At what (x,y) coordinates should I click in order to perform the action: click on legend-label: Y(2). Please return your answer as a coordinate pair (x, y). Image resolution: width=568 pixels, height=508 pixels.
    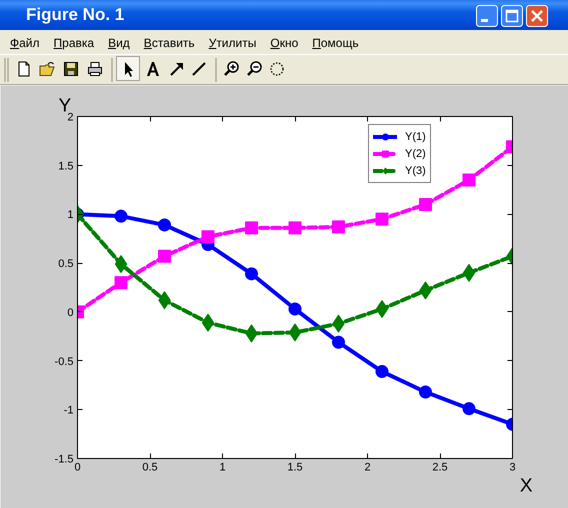
    Looking at the image, I should click on (415, 153).